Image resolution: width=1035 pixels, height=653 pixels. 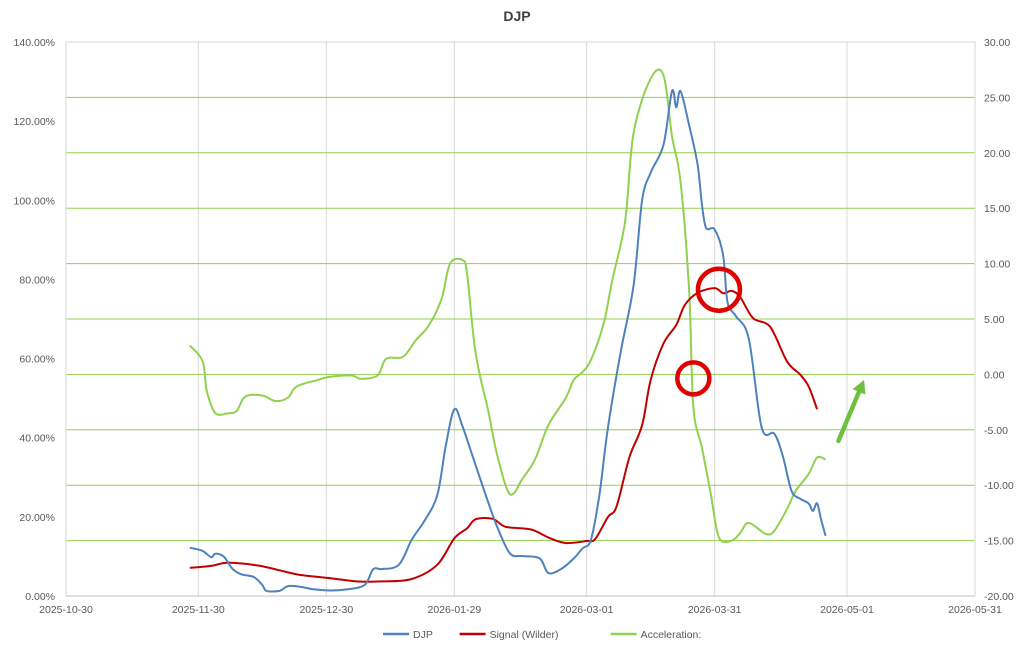 I want to click on y-right-tick-label: 30.00, so click(x=997, y=43).